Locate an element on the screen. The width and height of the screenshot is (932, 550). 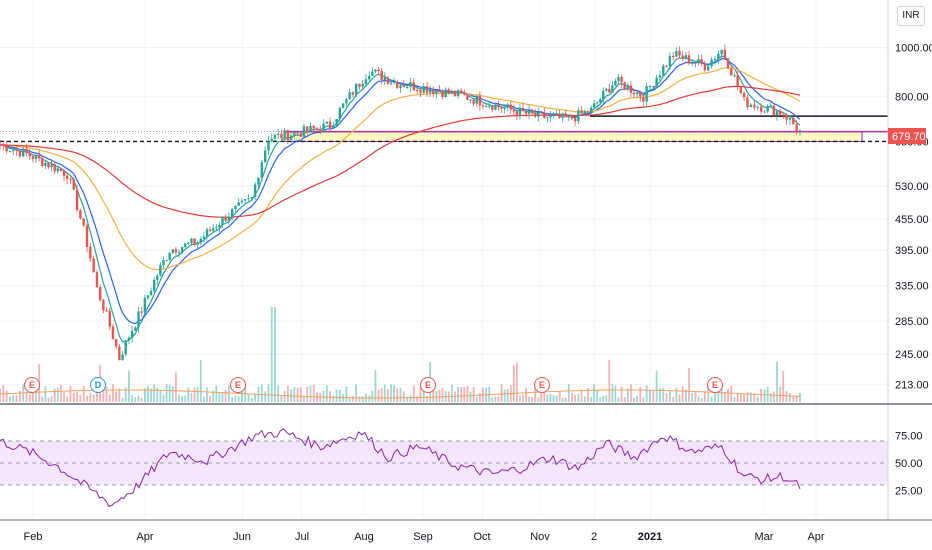
time-axis: Feb Apr Jun Jul Aug Sep Oct Nov 2 2021 Mar Apr is located at coordinates (424, 537).